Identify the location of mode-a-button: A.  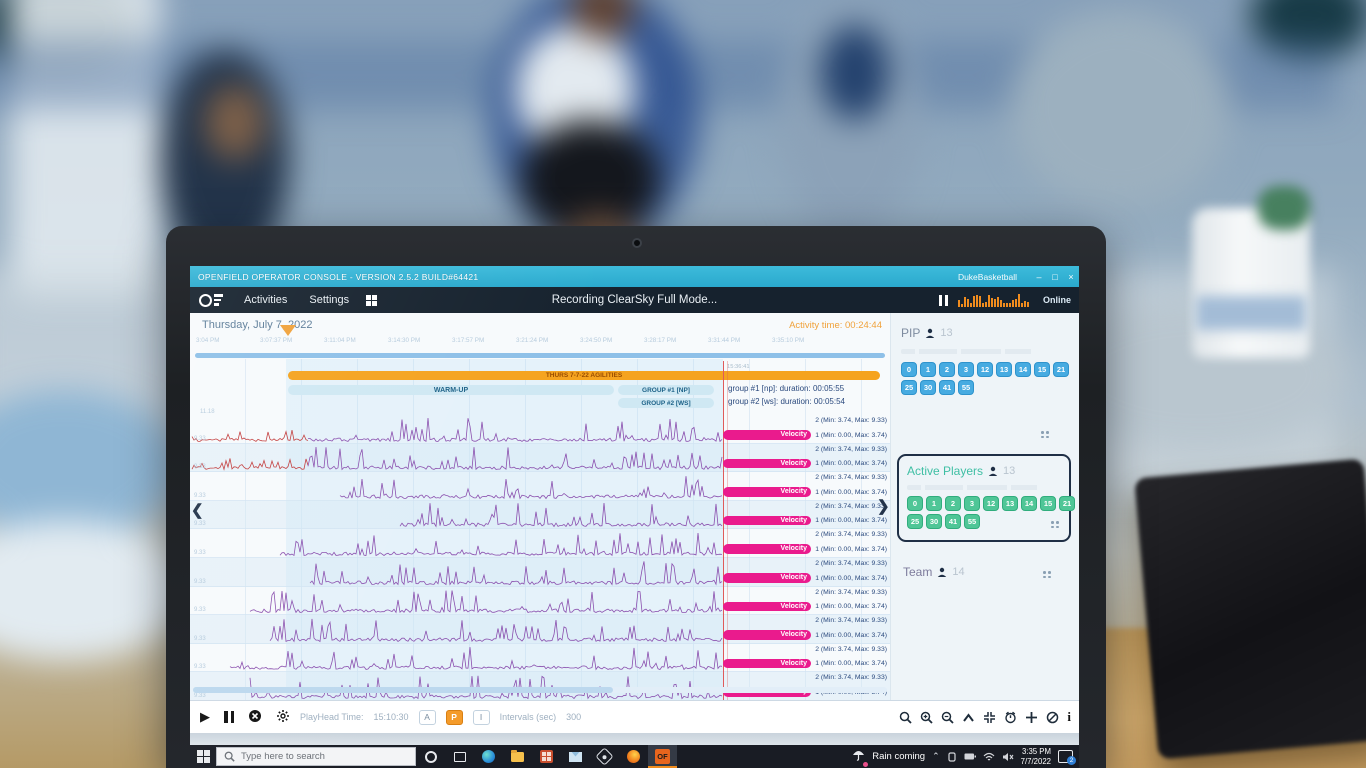
(427, 717).